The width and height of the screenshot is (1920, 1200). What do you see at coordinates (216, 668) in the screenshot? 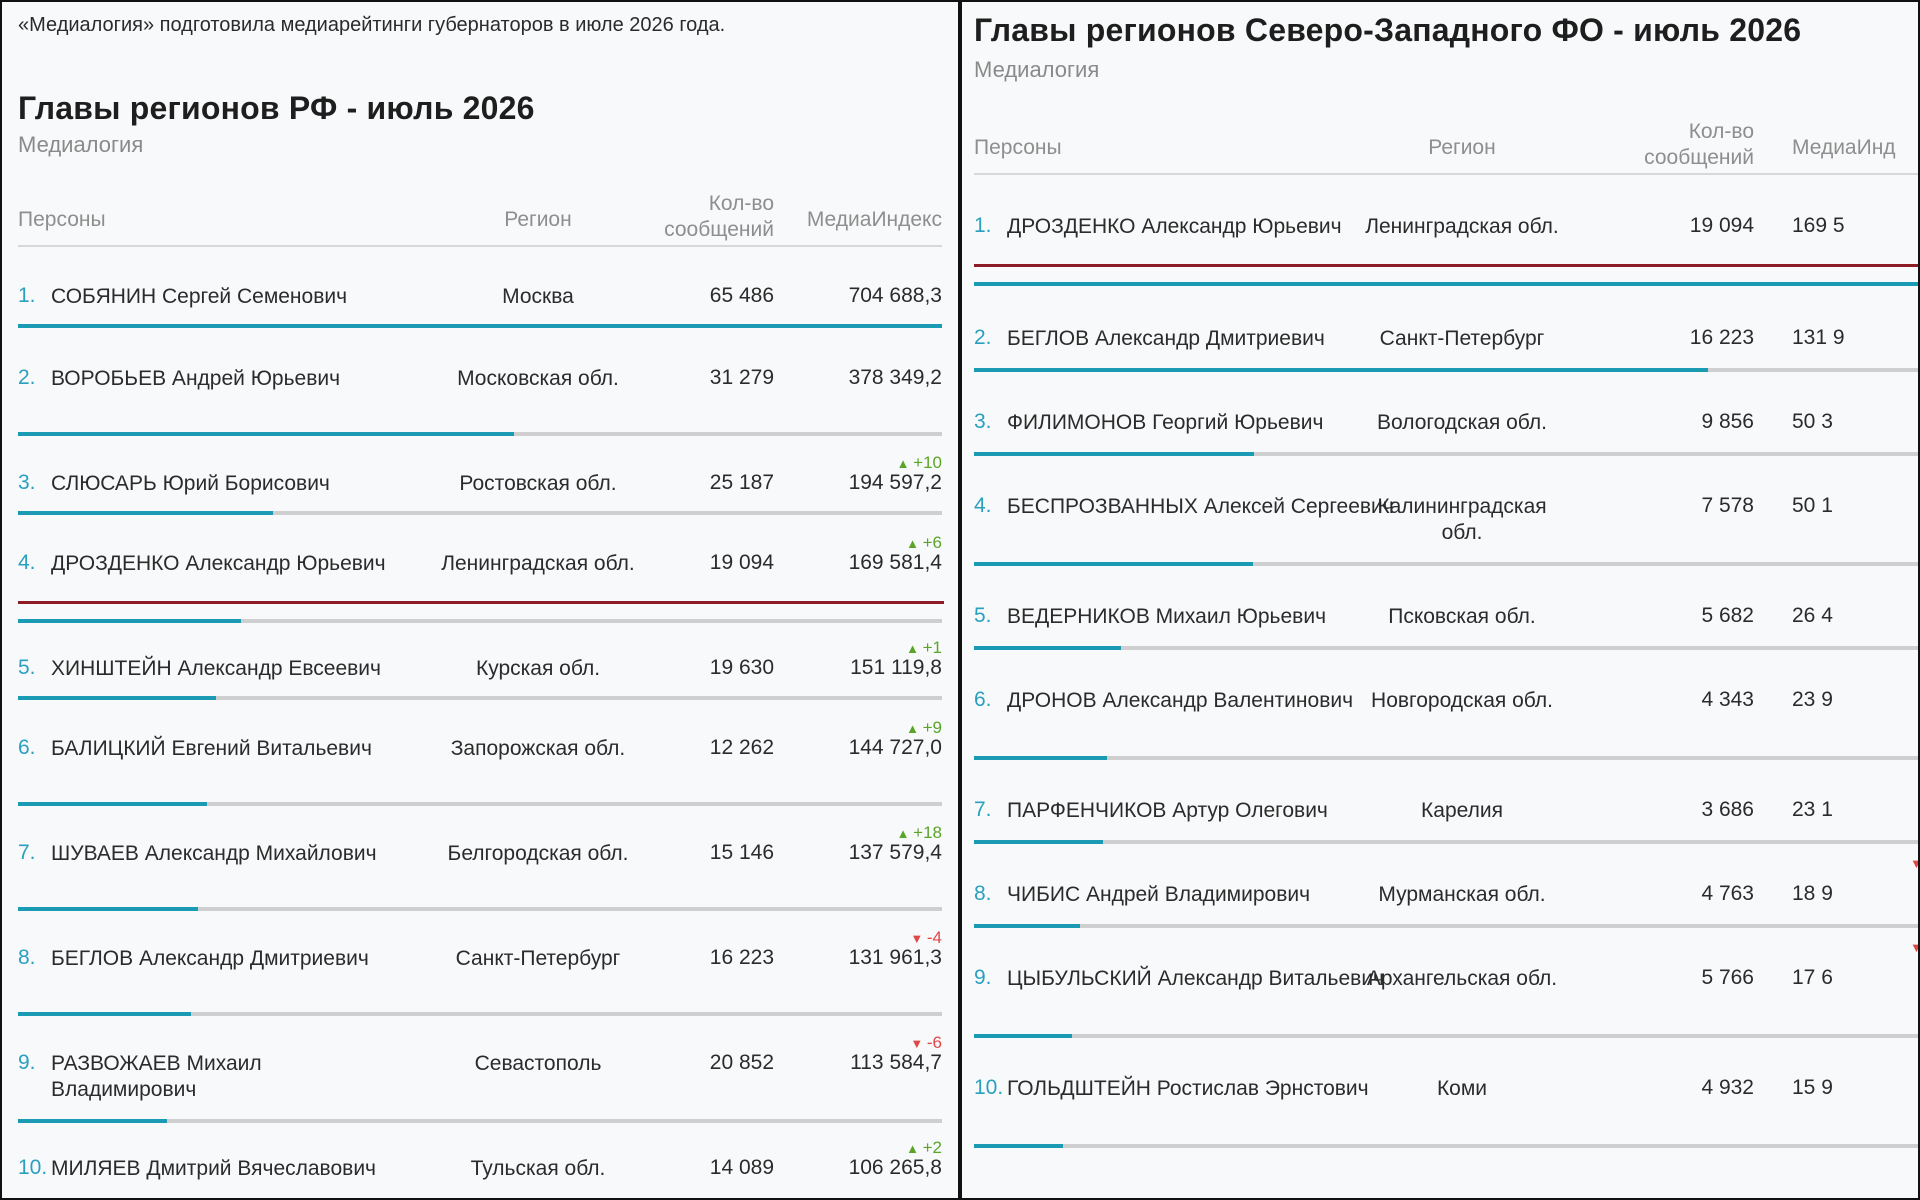
I see `person-name: ХИНШТЕЙН Александр Евсеевич` at bounding box center [216, 668].